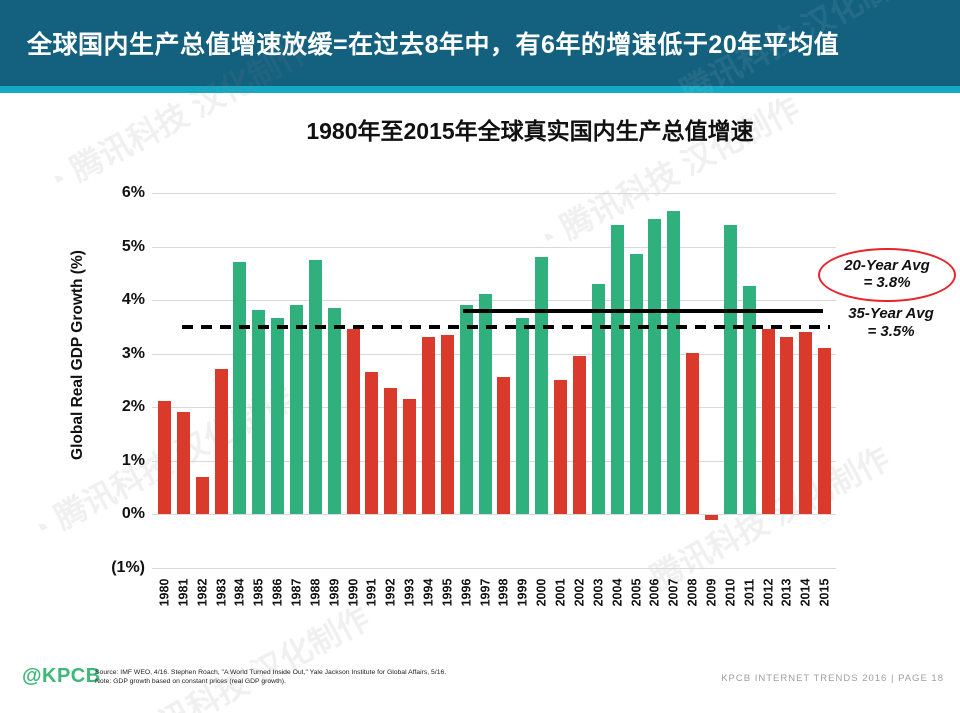 The height and width of the screenshot is (713, 960). What do you see at coordinates (617, 592) in the screenshot?
I see `x-tick-label: 2004` at bounding box center [617, 592].